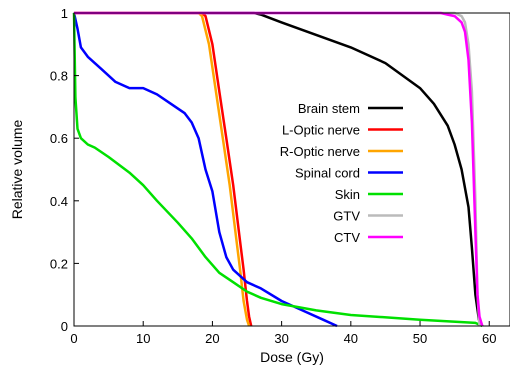 This screenshot has width=510, height=373. Describe the element at coordinates (73, 338) in the screenshot. I see `x-tick-label: 0` at that location.